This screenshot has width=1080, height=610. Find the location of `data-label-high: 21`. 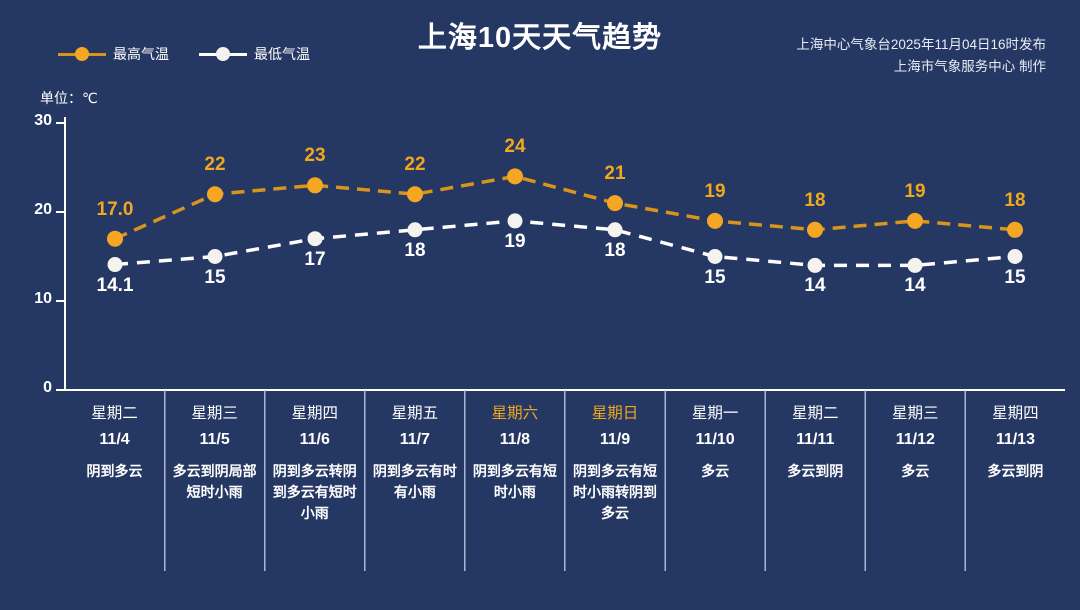

data-label-high: 21 is located at coordinates (615, 174).